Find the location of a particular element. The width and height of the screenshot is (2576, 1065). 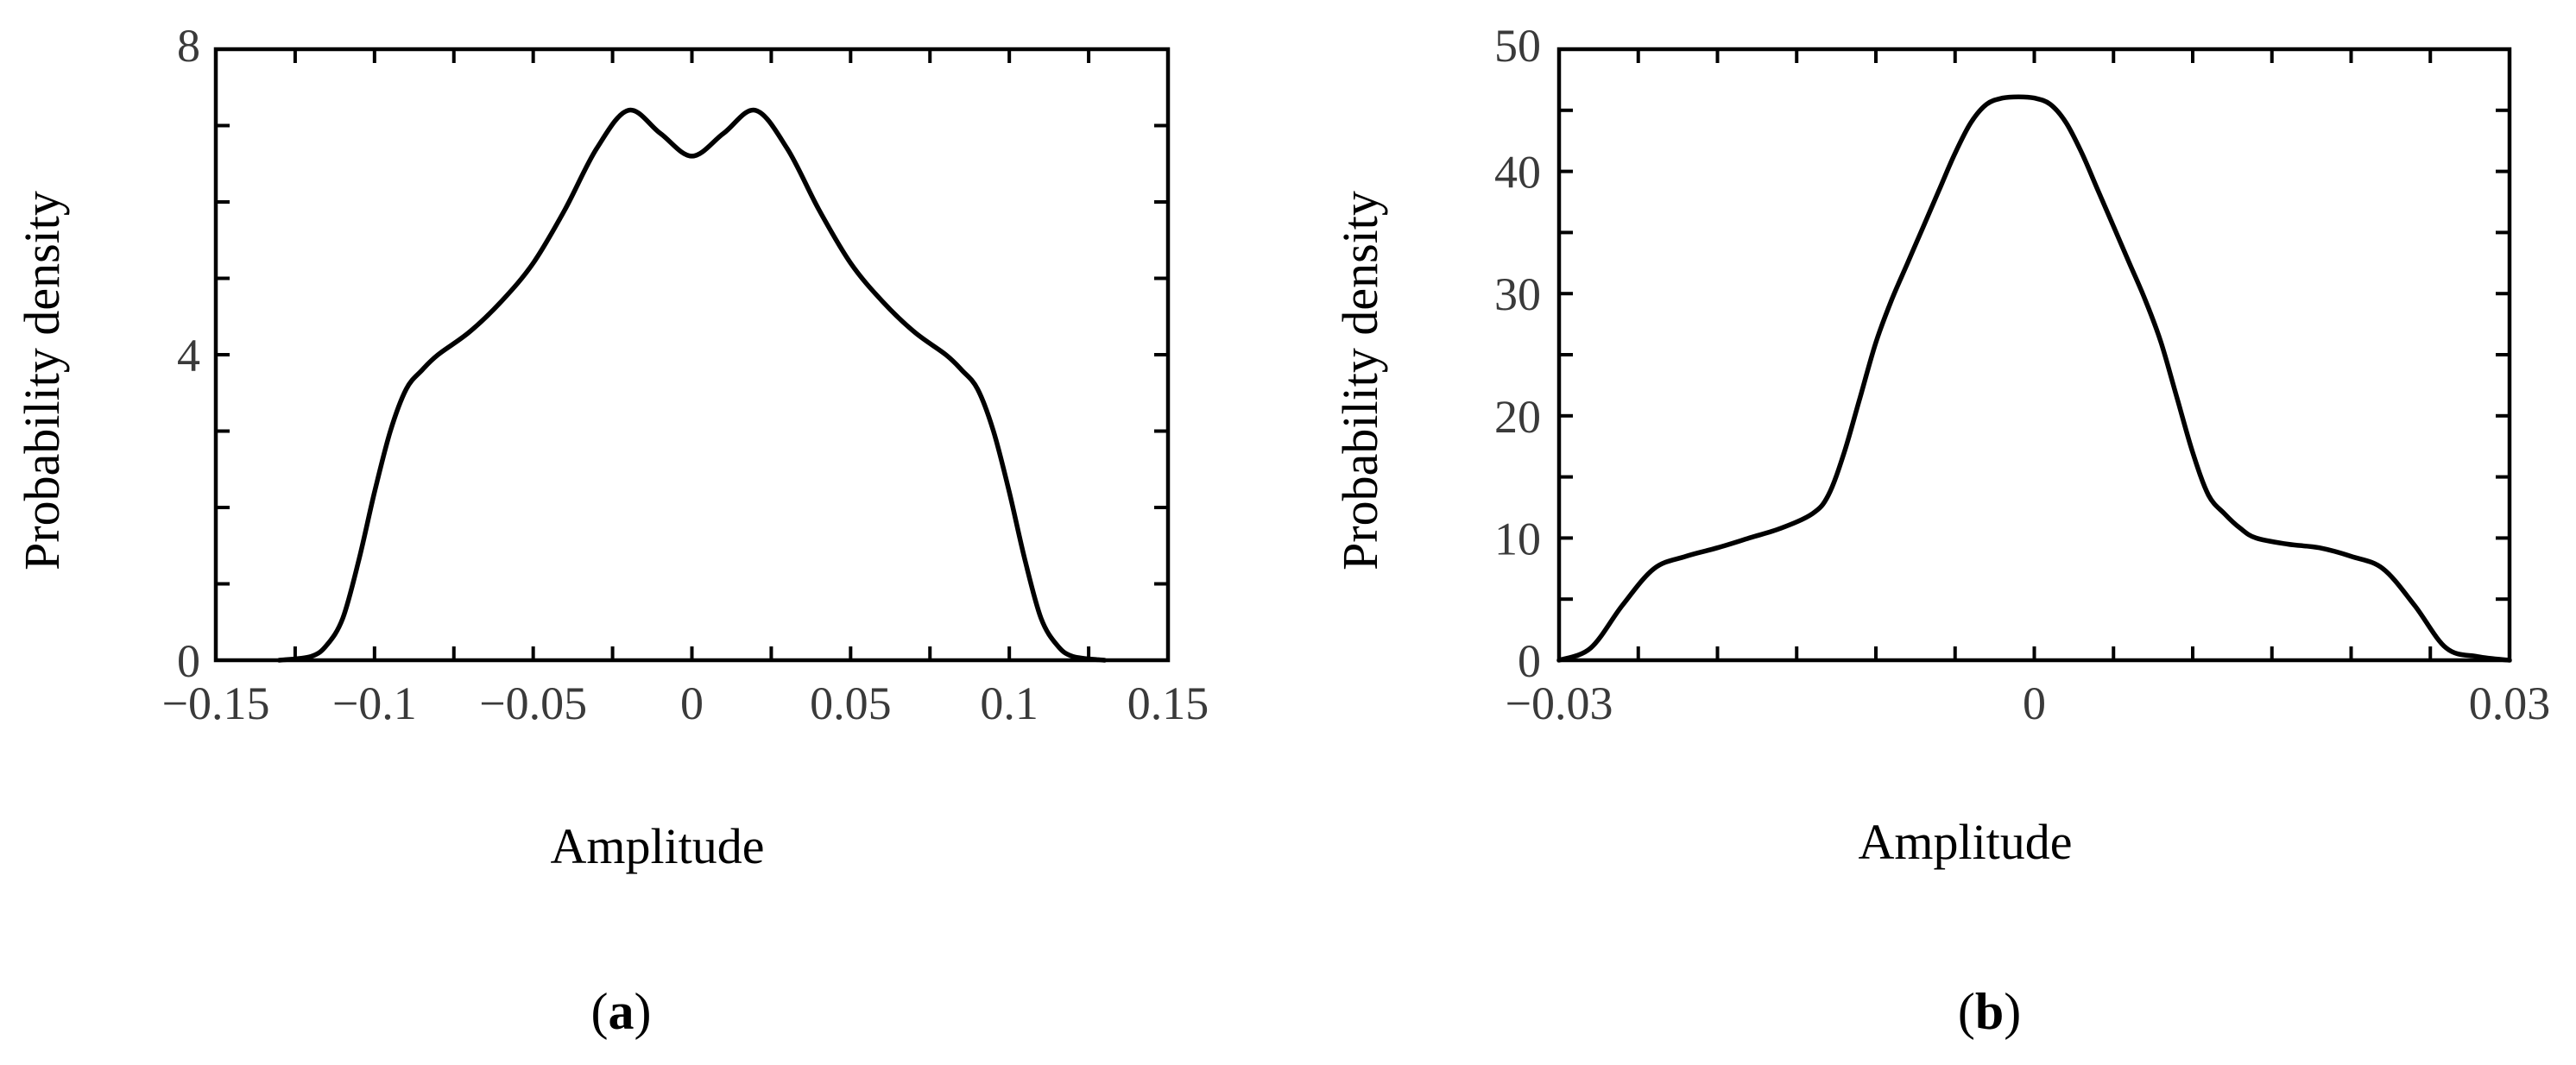

y-tick-label: 20 is located at coordinates (1517, 417).